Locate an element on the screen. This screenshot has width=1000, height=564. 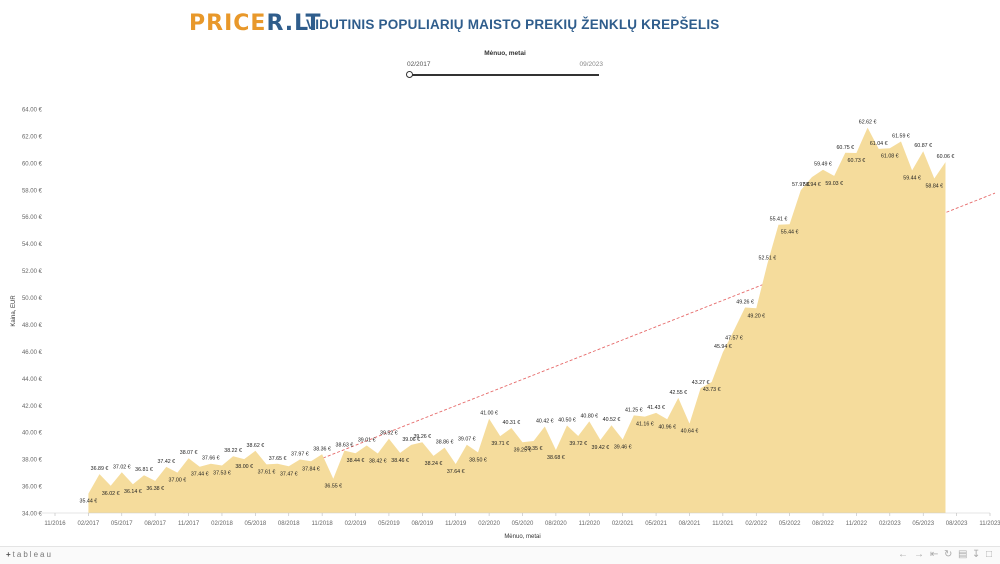
x-tick-label: 08/2019 is located at coordinates (422, 524).